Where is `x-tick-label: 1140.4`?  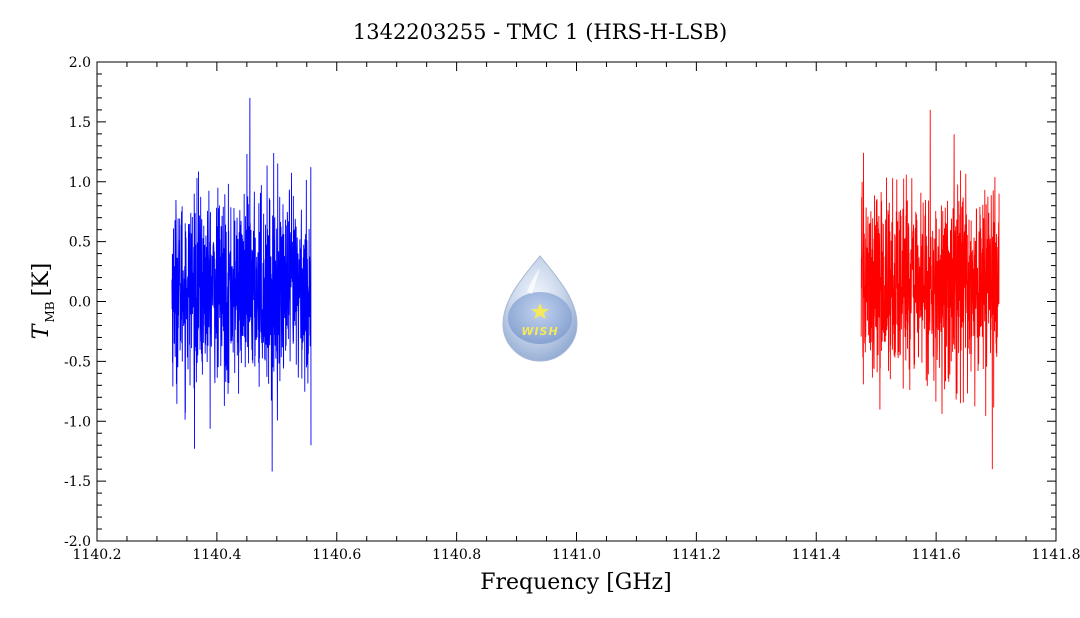 x-tick-label: 1140.4 is located at coordinates (216, 555).